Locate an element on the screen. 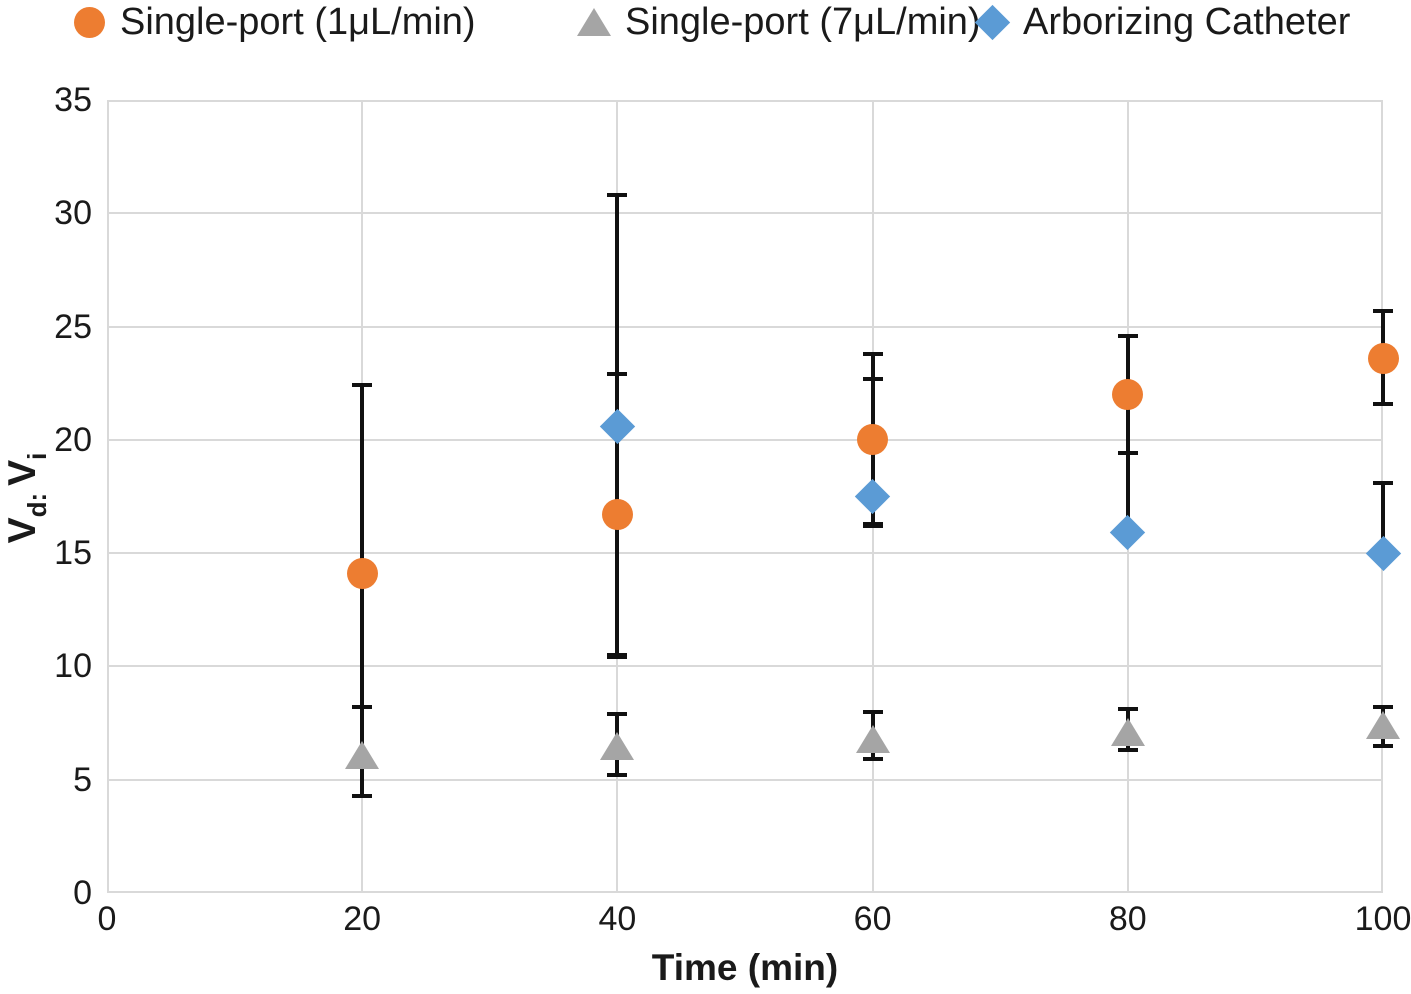 This screenshot has height=994, width=1411. y-axis-title: Vd:Vi is located at coordinates (27, 498).